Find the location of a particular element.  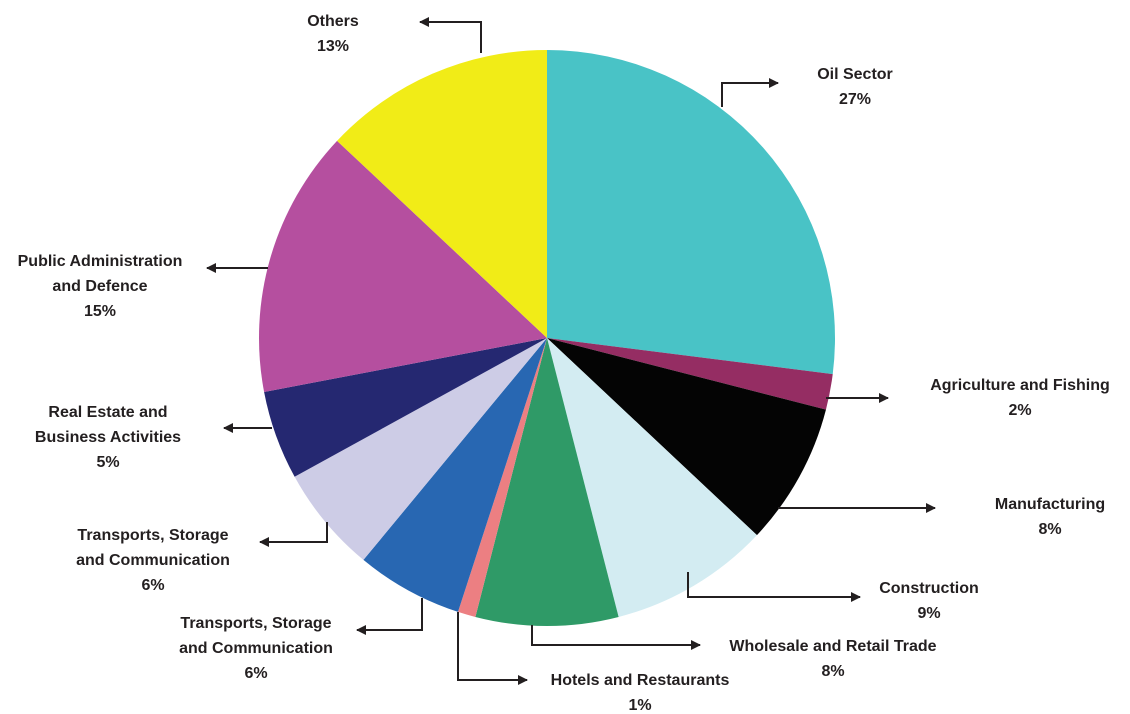

slice-name-label: Manufacturing is located at coordinates (1050, 504).